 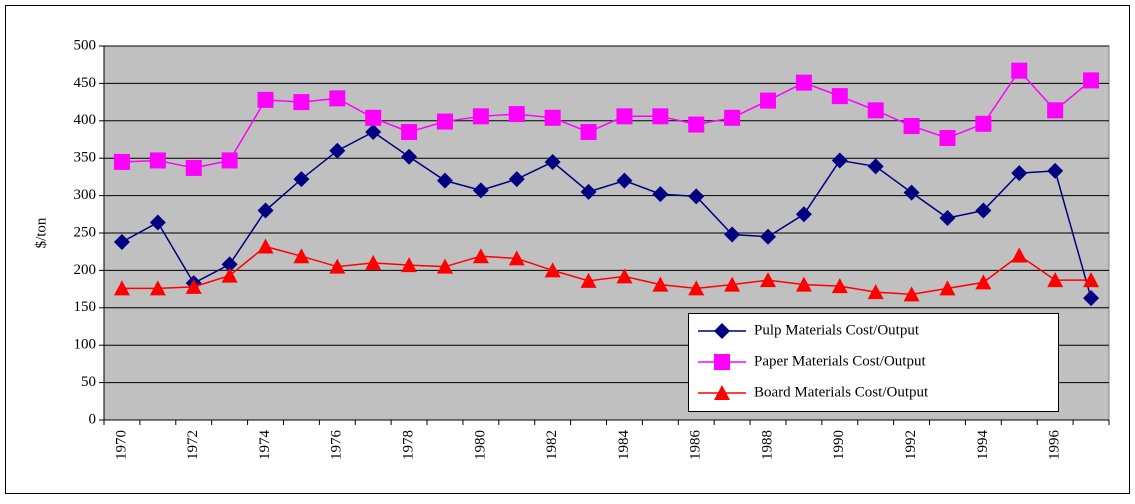 I want to click on x-tick-label: 1994, so click(x=983, y=445).